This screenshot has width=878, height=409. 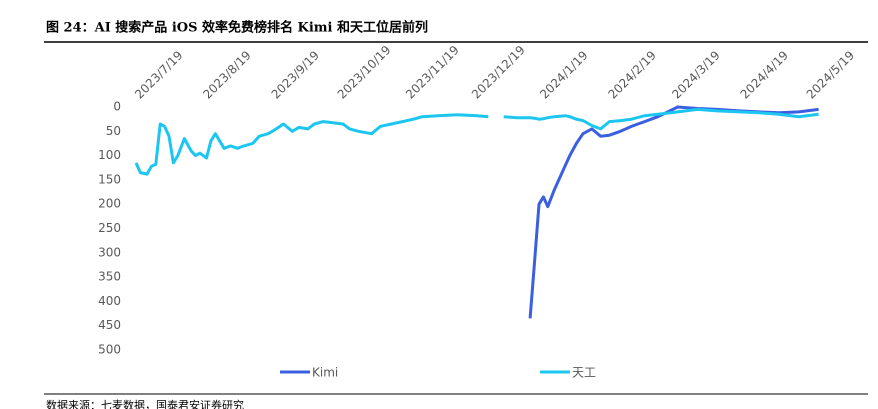 I want to click on x-tick-label: 2024/4/19, so click(x=764, y=74).